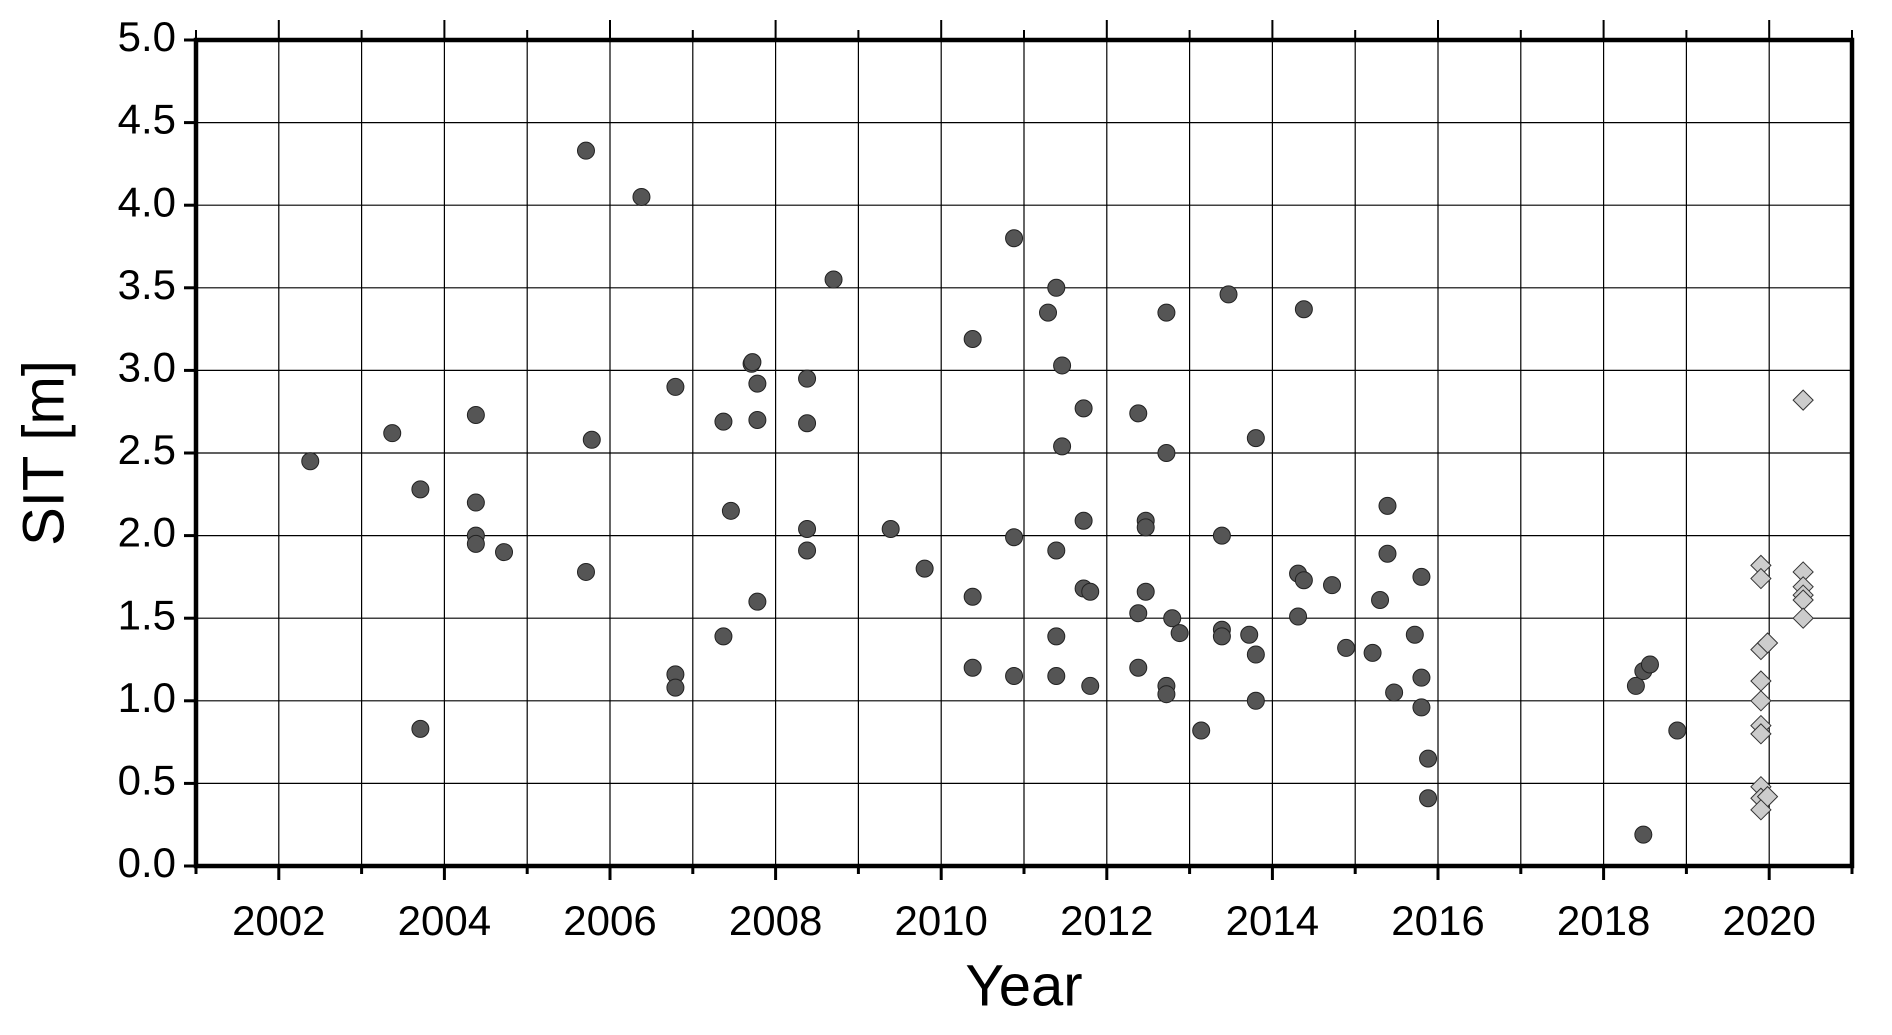 This screenshot has height=1035, width=1892. What do you see at coordinates (147, 449) in the screenshot?
I see `y-tick-label: 2.5` at bounding box center [147, 449].